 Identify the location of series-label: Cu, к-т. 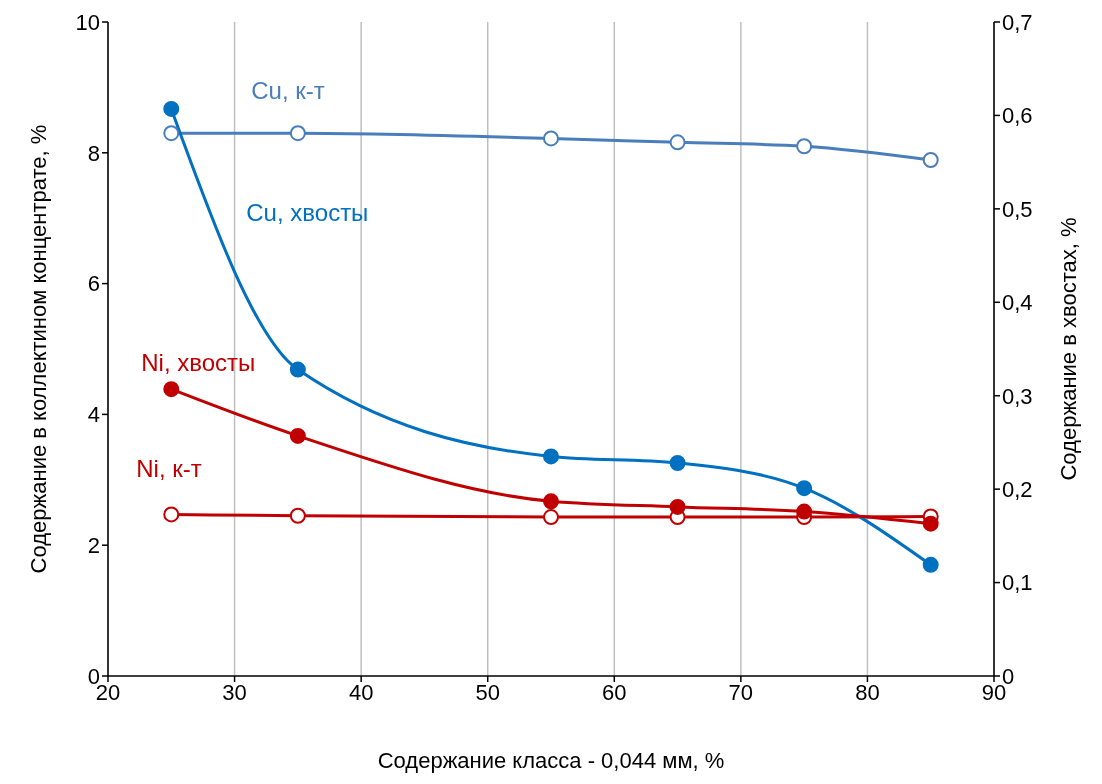
(288, 91).